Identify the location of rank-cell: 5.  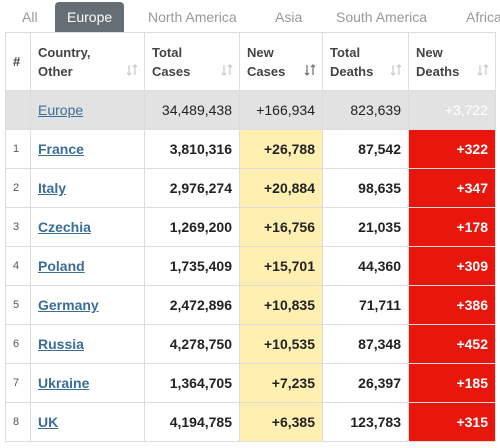
(18, 305).